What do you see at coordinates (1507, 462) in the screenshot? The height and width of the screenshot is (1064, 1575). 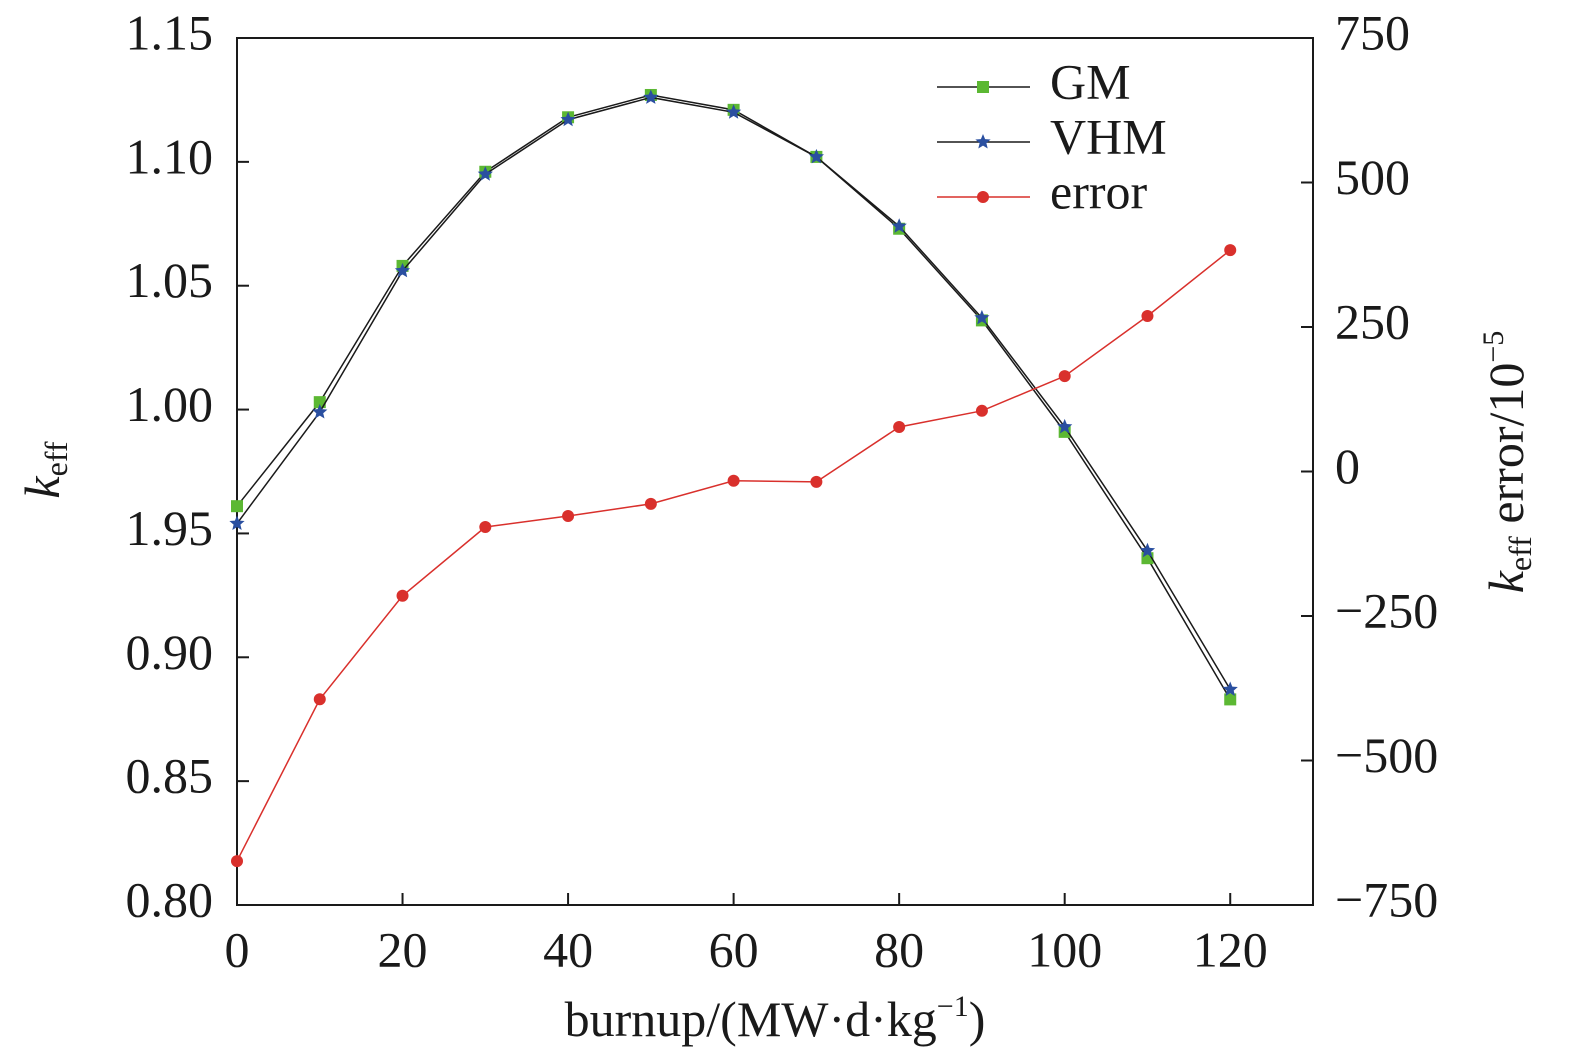 I see `y2-axis-label: keff error/10−5` at bounding box center [1507, 462].